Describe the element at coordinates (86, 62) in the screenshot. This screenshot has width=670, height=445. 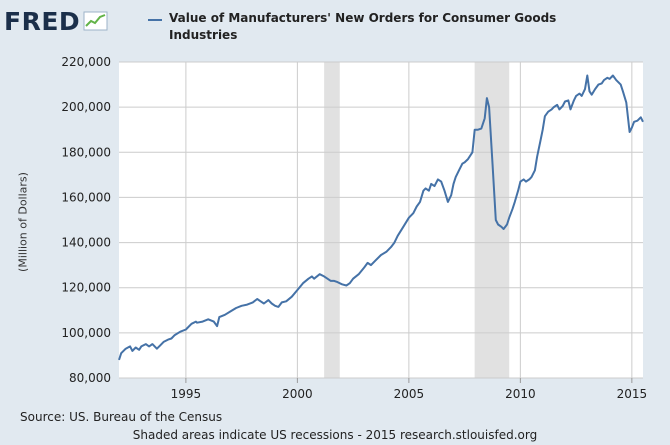
I see `y-tick-label: 220,000` at that location.